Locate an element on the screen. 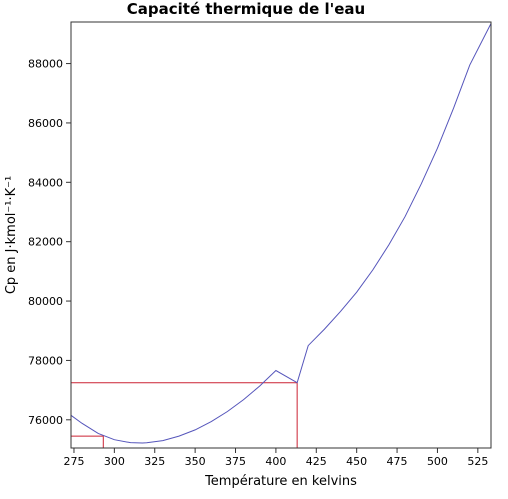 The image size is (508, 499). x-tick-label-525: 525 is located at coordinates (477, 461).